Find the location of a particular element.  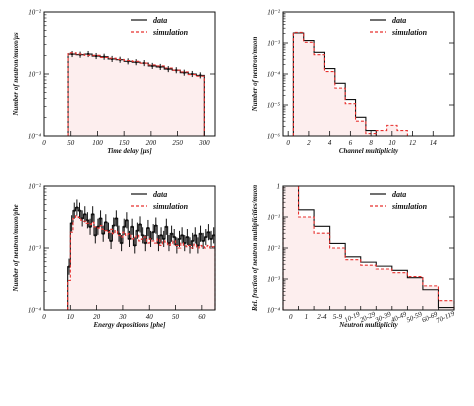

x-tick-label: 40 is located at coordinates (150, 317).